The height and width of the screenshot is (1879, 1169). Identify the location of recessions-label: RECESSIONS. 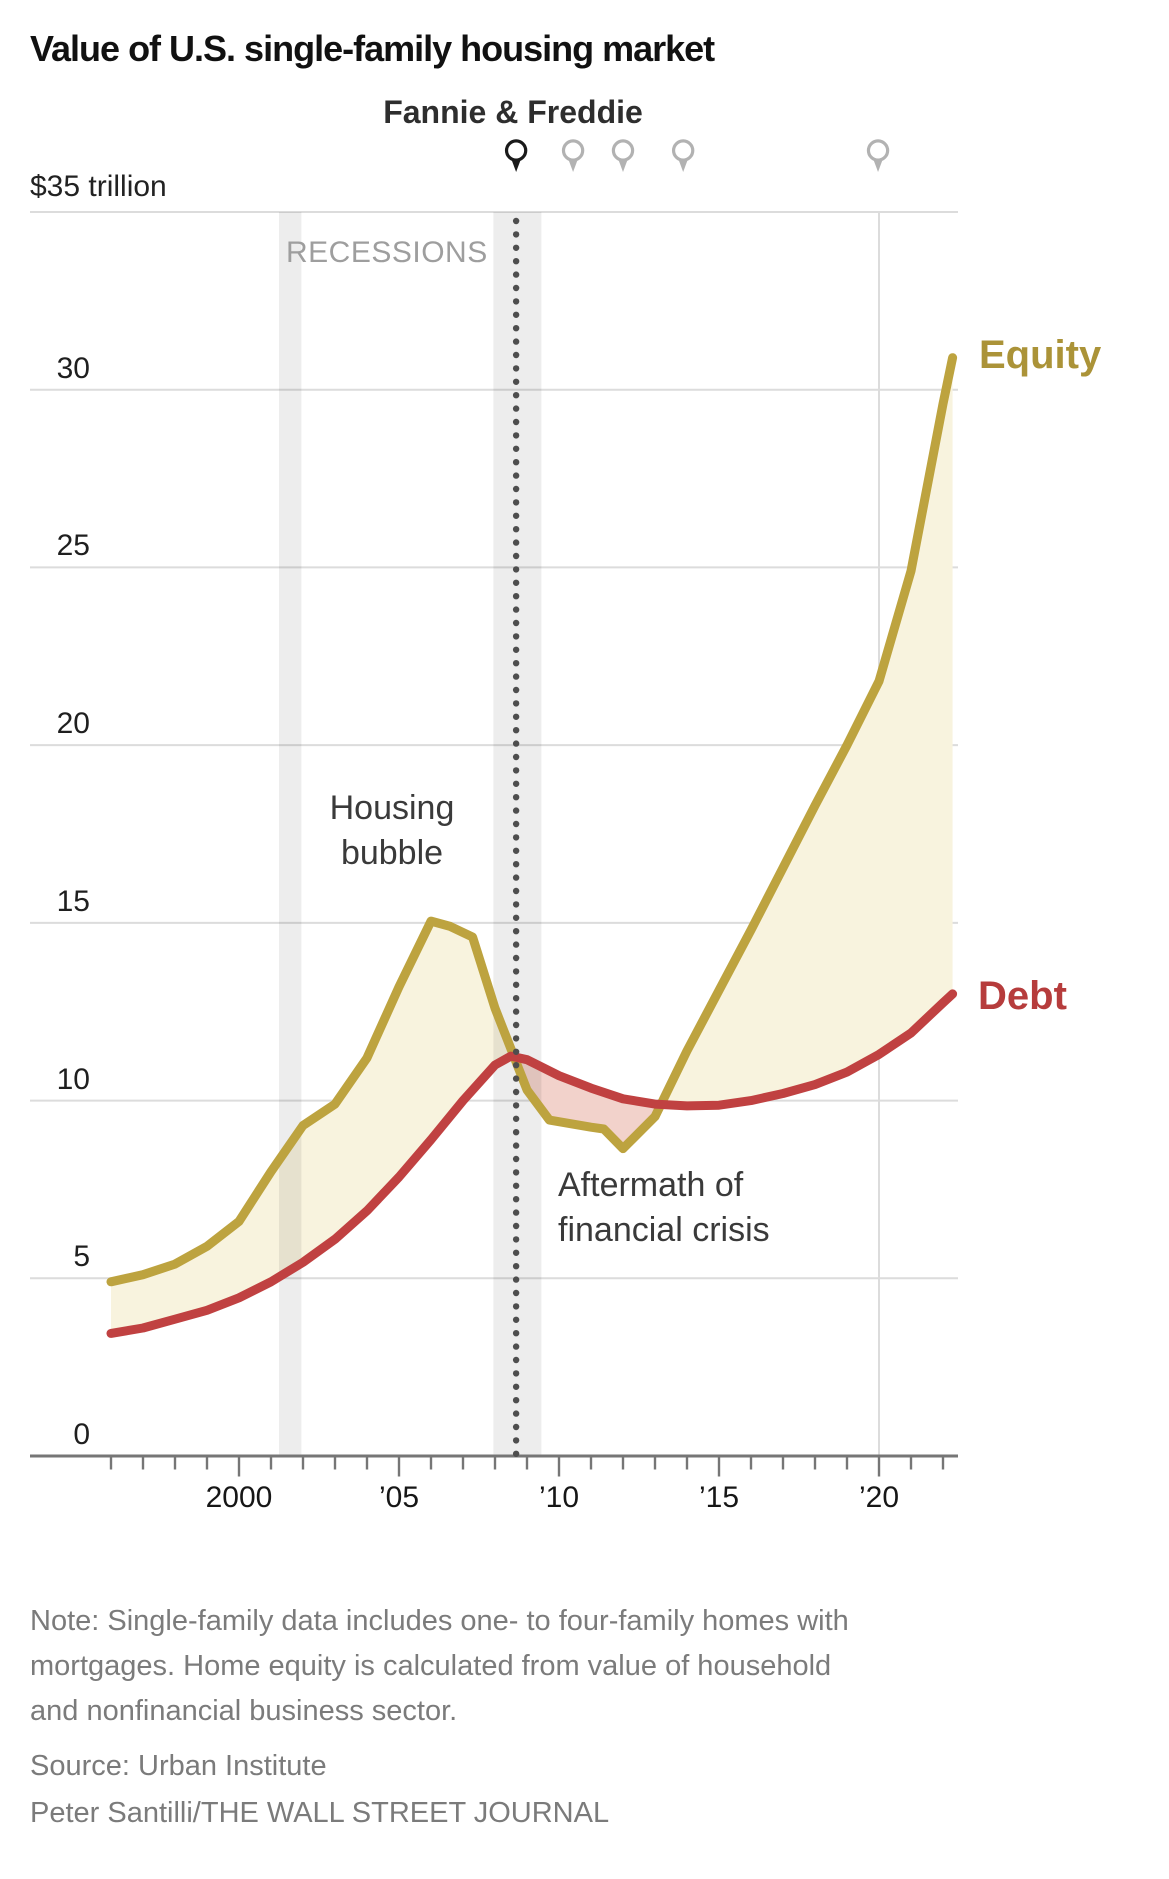
(387, 252).